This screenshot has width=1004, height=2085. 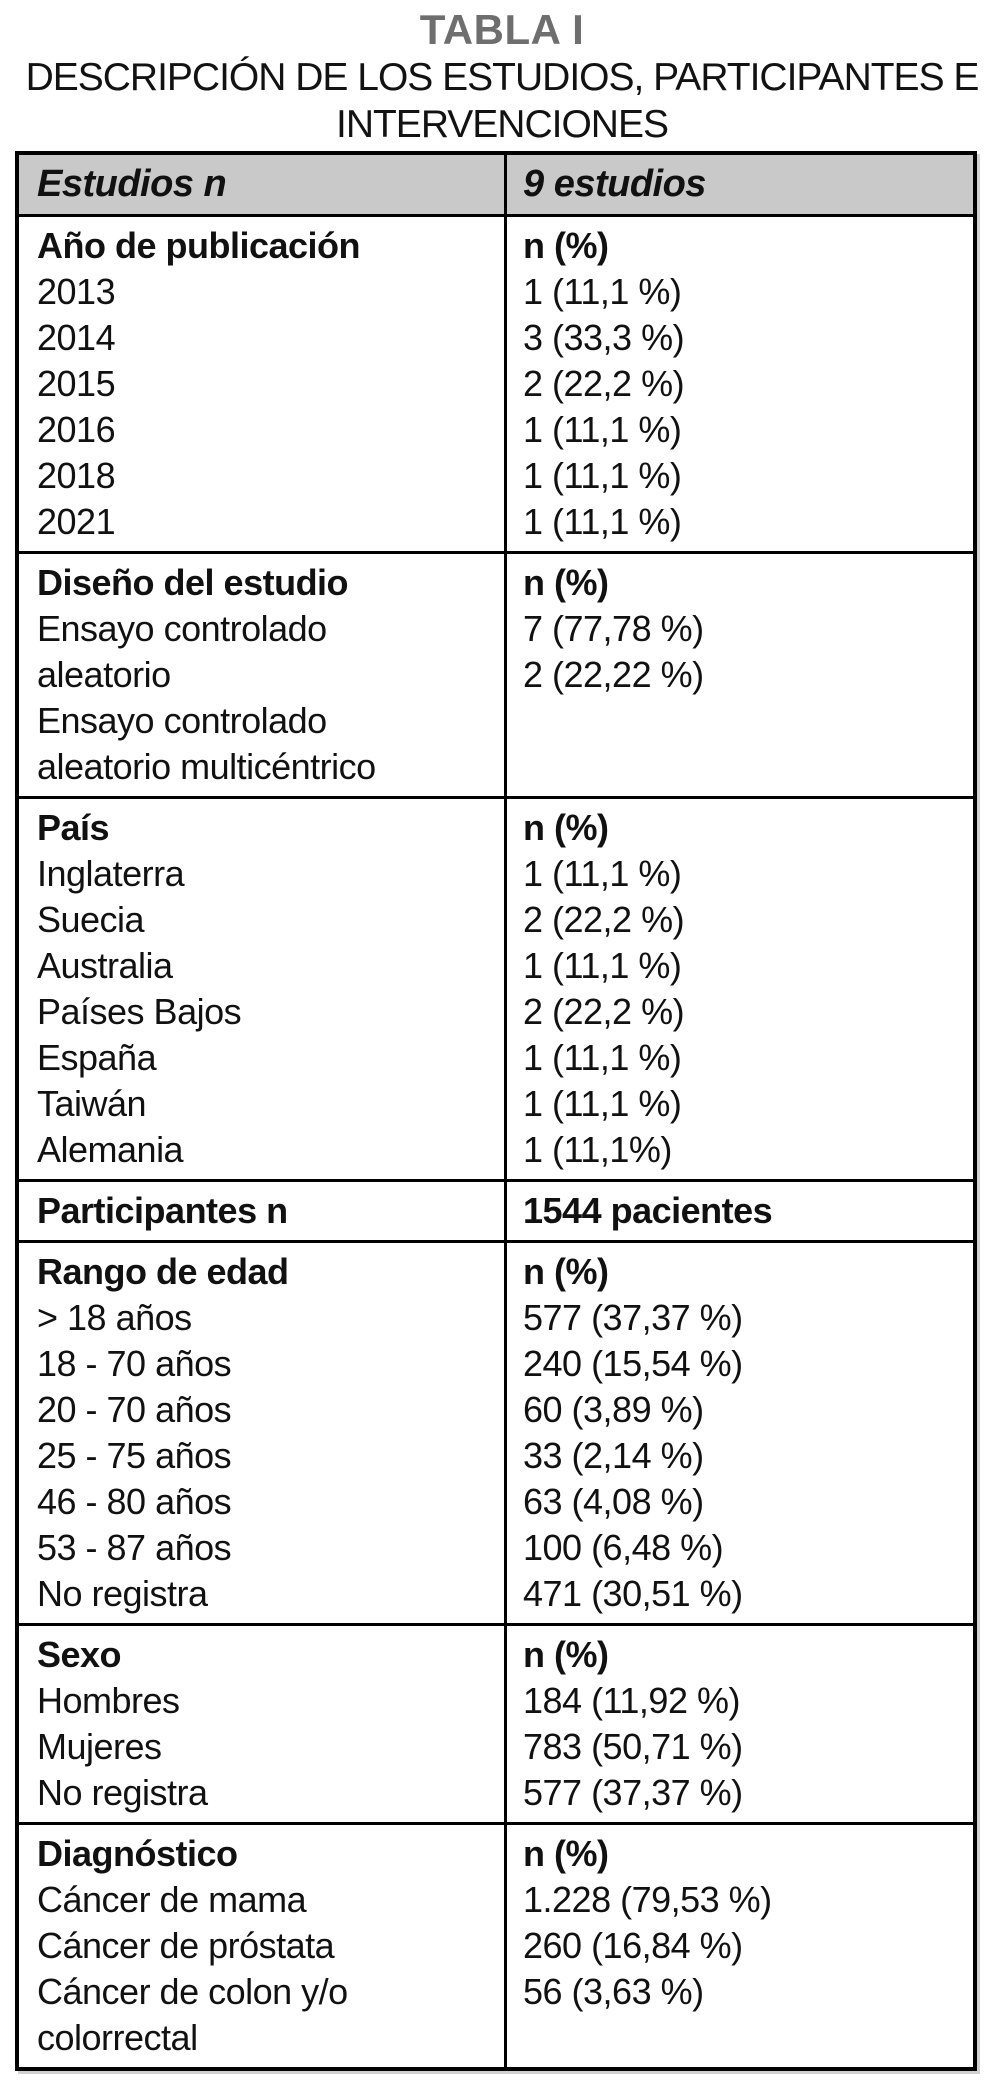 What do you see at coordinates (134, 1547) in the screenshot?
I see `section-label-line: 53 - 87 años` at bounding box center [134, 1547].